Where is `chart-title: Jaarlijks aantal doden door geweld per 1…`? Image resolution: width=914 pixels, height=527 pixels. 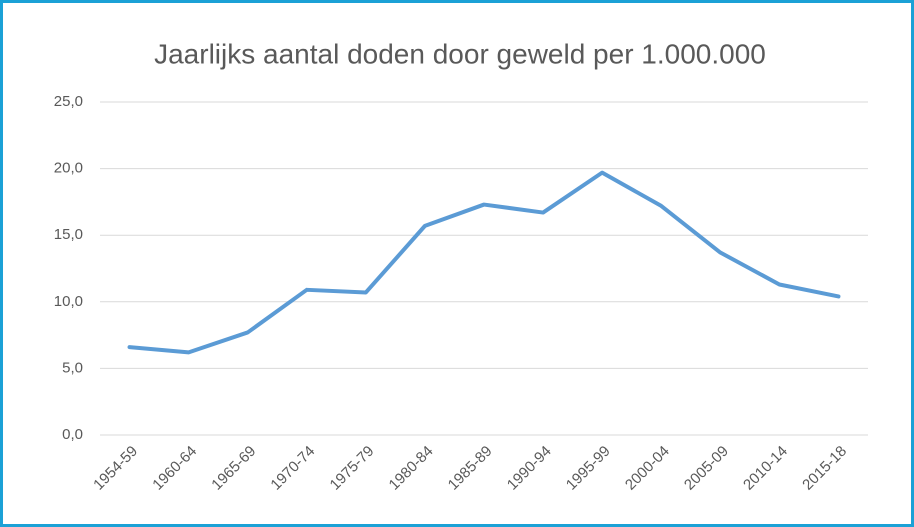
chart-title: Jaarlijks aantal doden door geweld per 1… is located at coordinates (460, 53).